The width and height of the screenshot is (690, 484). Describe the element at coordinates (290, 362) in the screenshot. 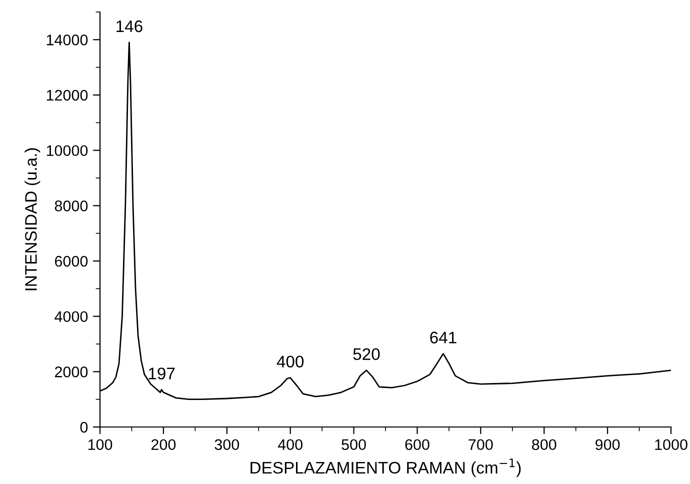

I see `annotation: 400` at that location.